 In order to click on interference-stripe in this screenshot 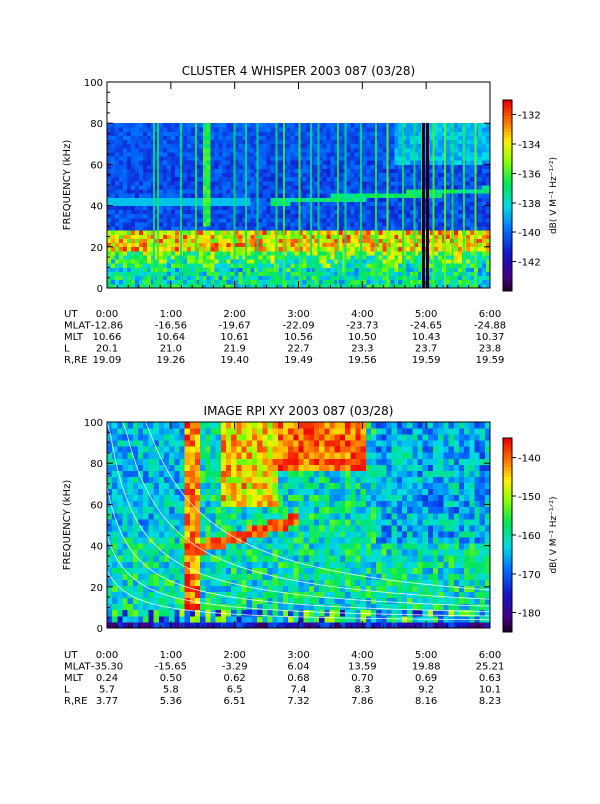, I will do `click(257, 205)`.